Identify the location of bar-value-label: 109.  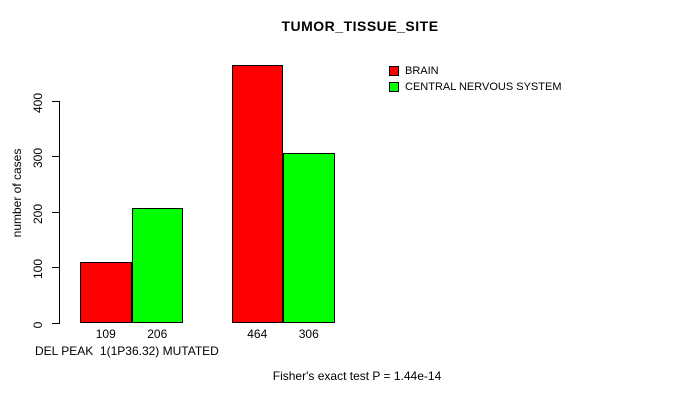
(105, 334).